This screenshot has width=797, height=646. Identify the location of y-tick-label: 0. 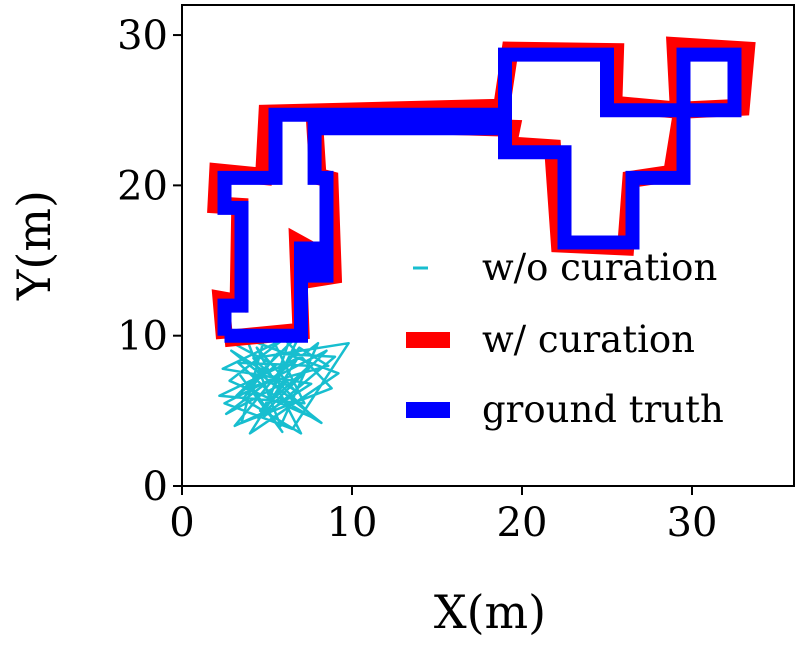
(155, 487).